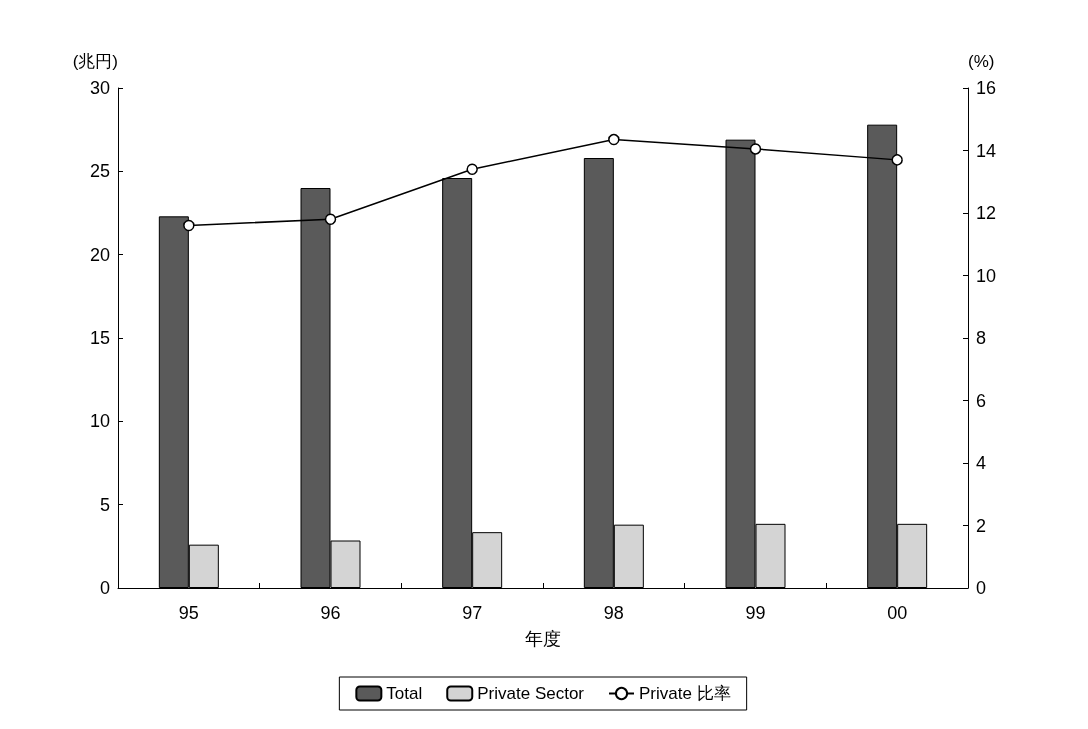 The height and width of the screenshot is (729, 1088). Describe the element at coordinates (986, 213) in the screenshot. I see `y2-tick-label: 12` at that location.